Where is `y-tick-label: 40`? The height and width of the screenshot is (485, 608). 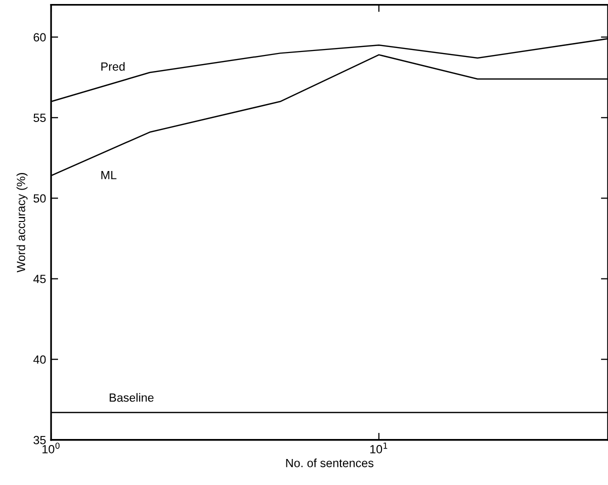 y-tick-label: 40 is located at coordinates (39, 359).